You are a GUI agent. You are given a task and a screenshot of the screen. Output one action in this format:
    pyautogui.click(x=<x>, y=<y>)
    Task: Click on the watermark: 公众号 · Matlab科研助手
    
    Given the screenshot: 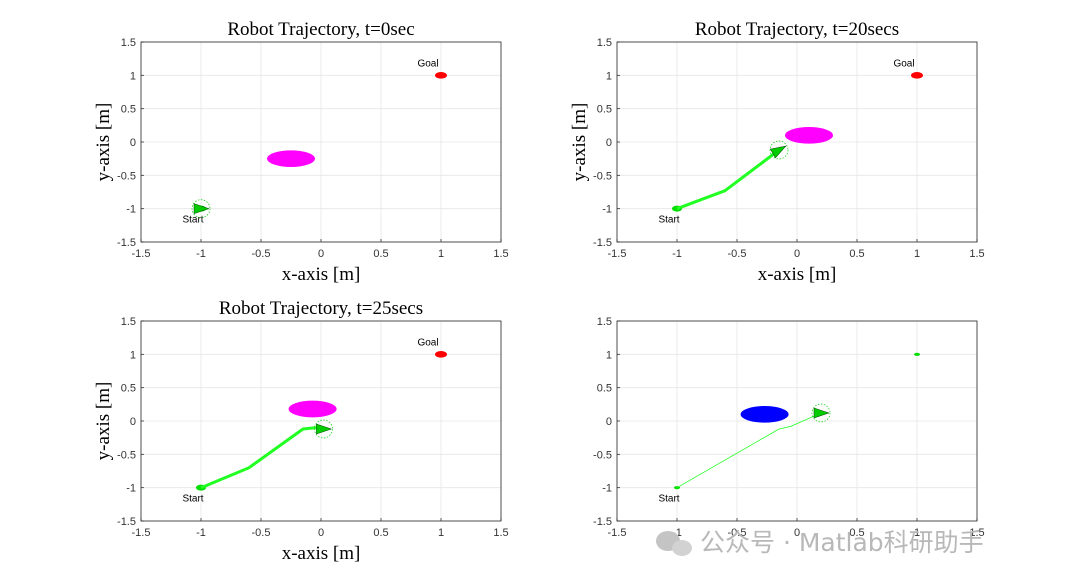 What is the action you would take?
    pyautogui.click(x=820, y=542)
    